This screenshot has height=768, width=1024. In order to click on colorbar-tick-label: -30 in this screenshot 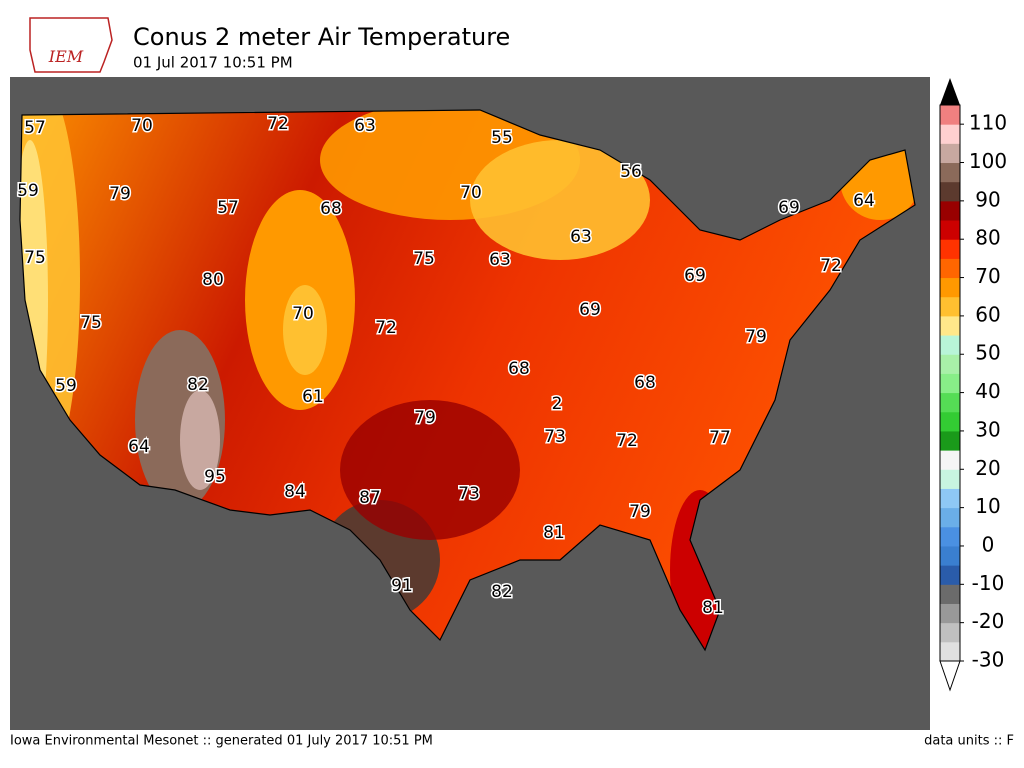, I will do `click(988, 660)`.